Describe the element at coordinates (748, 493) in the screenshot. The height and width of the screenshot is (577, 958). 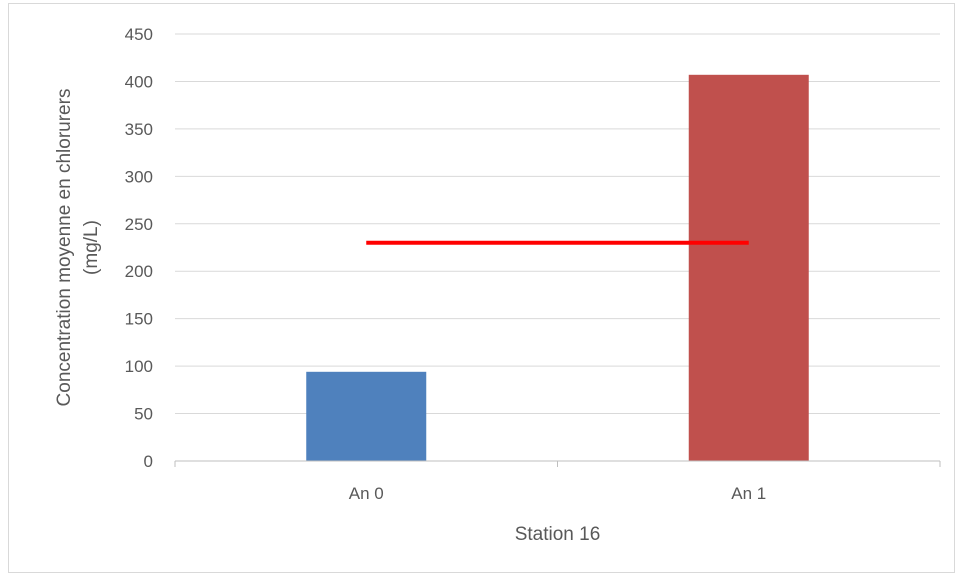
I see `x-tick-label: An 1` at that location.